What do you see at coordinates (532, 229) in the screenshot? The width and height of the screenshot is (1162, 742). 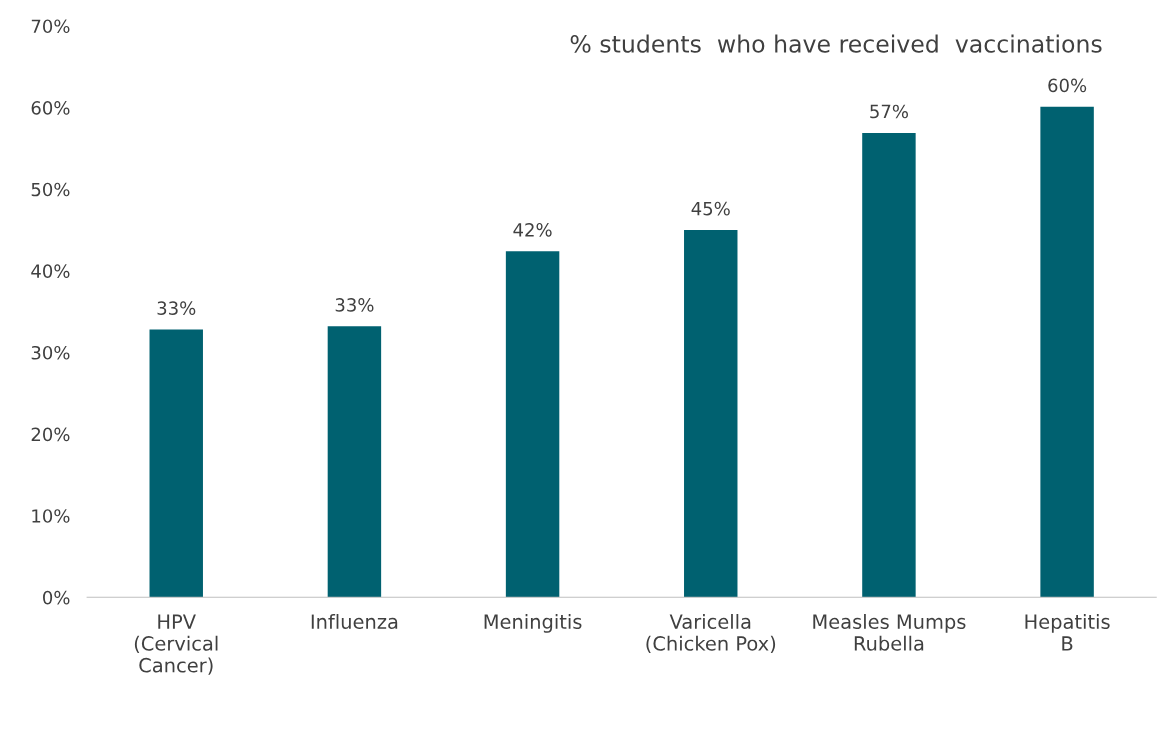 I see `data-label: 42%` at bounding box center [532, 229].